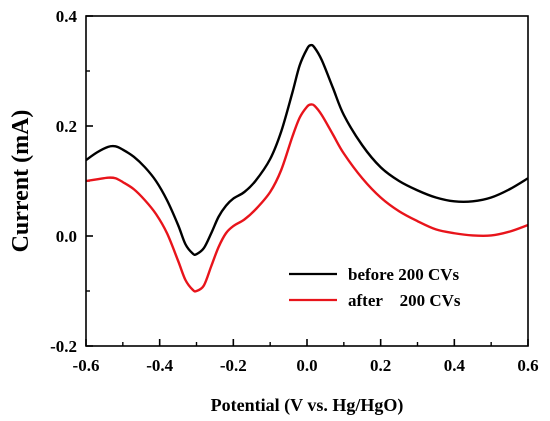  Describe the element at coordinates (66, 236) in the screenshot. I see `y-tick-label: 0.0` at that location.